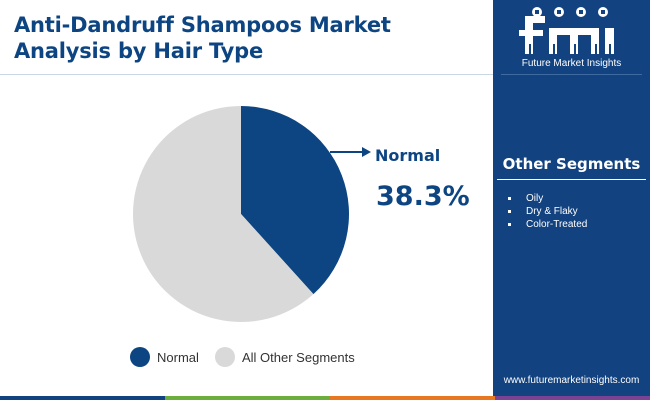  What do you see at coordinates (566, 30) in the screenshot?
I see `fmi-logo` at bounding box center [566, 30].